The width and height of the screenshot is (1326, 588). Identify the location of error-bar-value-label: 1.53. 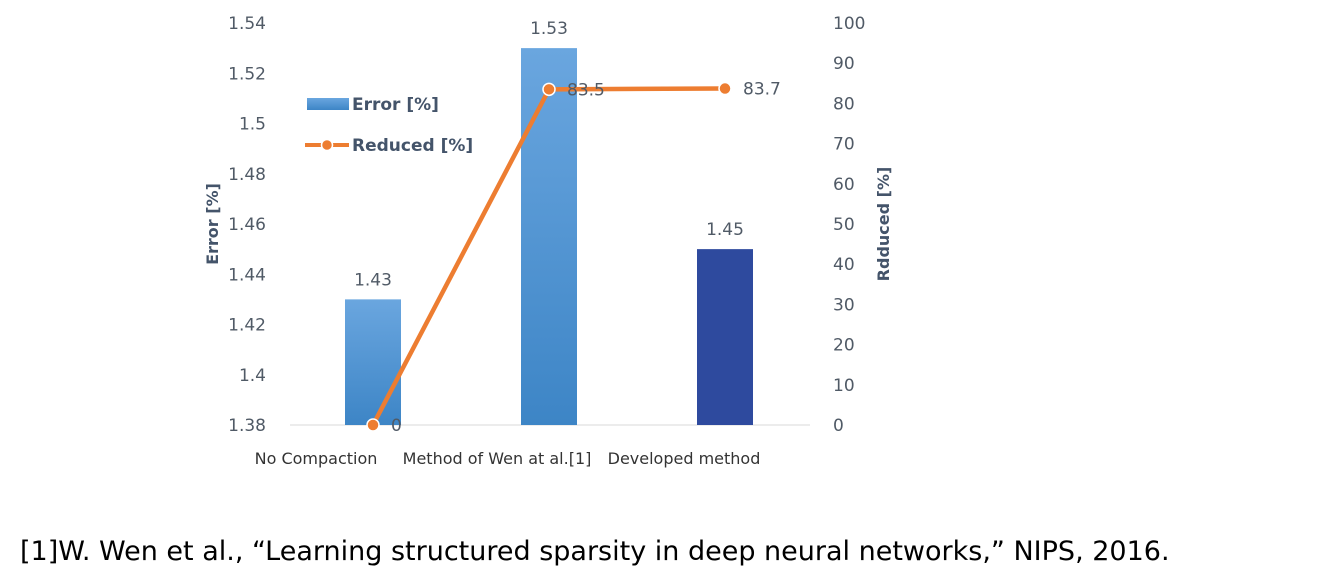
(549, 29).